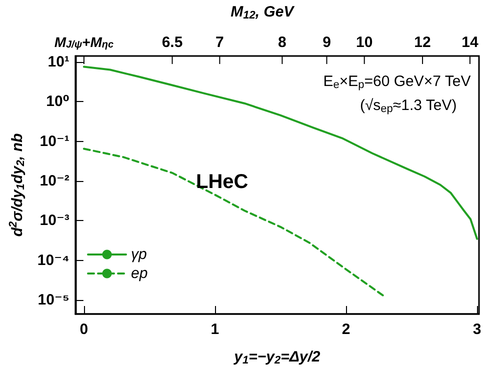 The width and height of the screenshot is (491, 371). What do you see at coordinates (364, 42) in the screenshot?
I see `text: 10` at bounding box center [364, 42].